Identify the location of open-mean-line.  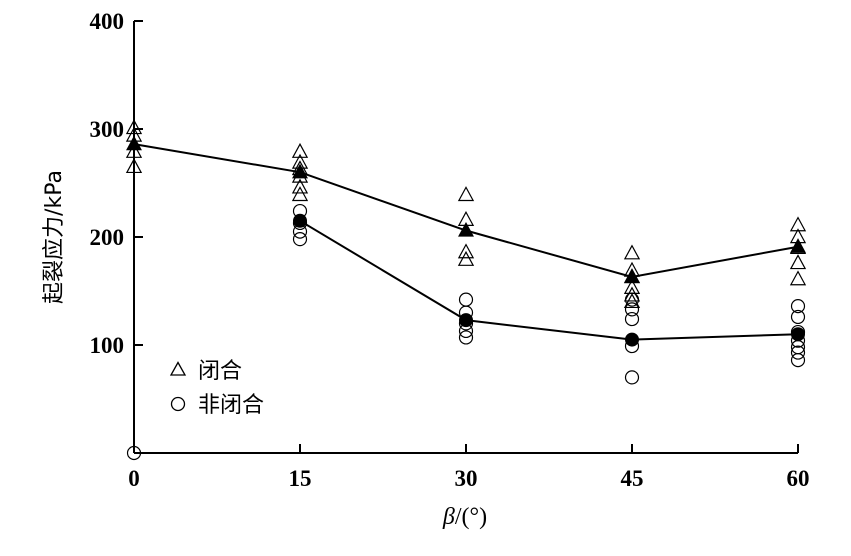
(549, 280).